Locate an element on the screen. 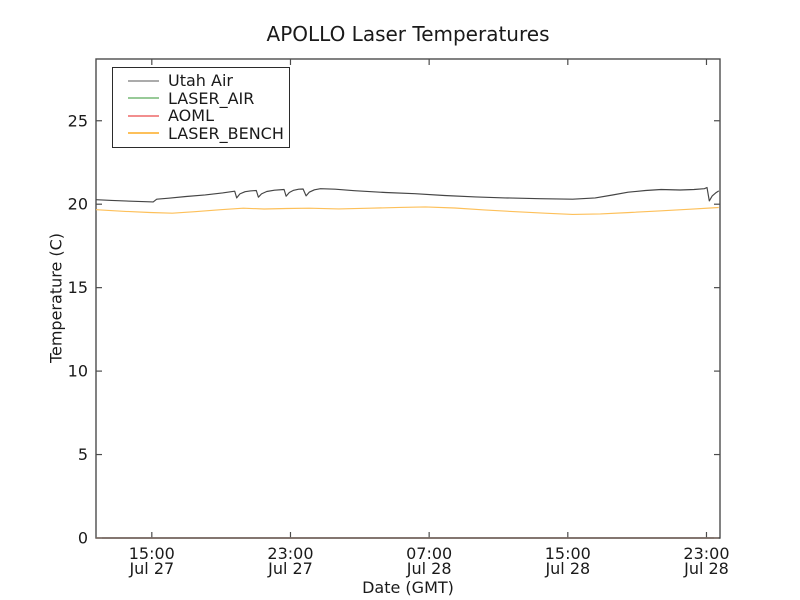  legend-label: Utah Air is located at coordinates (200, 81).